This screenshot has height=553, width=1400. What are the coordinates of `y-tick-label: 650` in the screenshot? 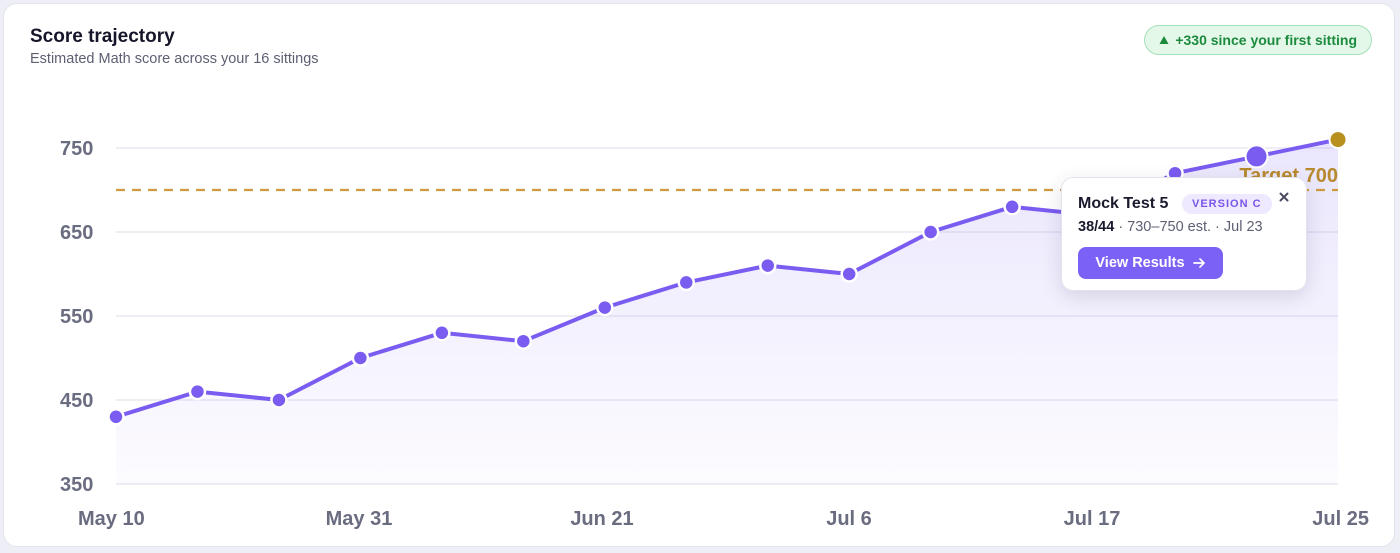 It's located at (76, 233).